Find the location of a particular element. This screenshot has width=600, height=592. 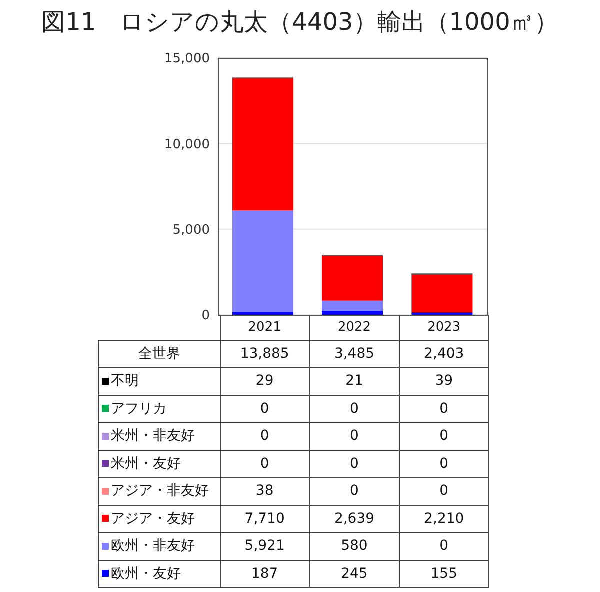

x-tick-label: 2021 is located at coordinates (265, 327).